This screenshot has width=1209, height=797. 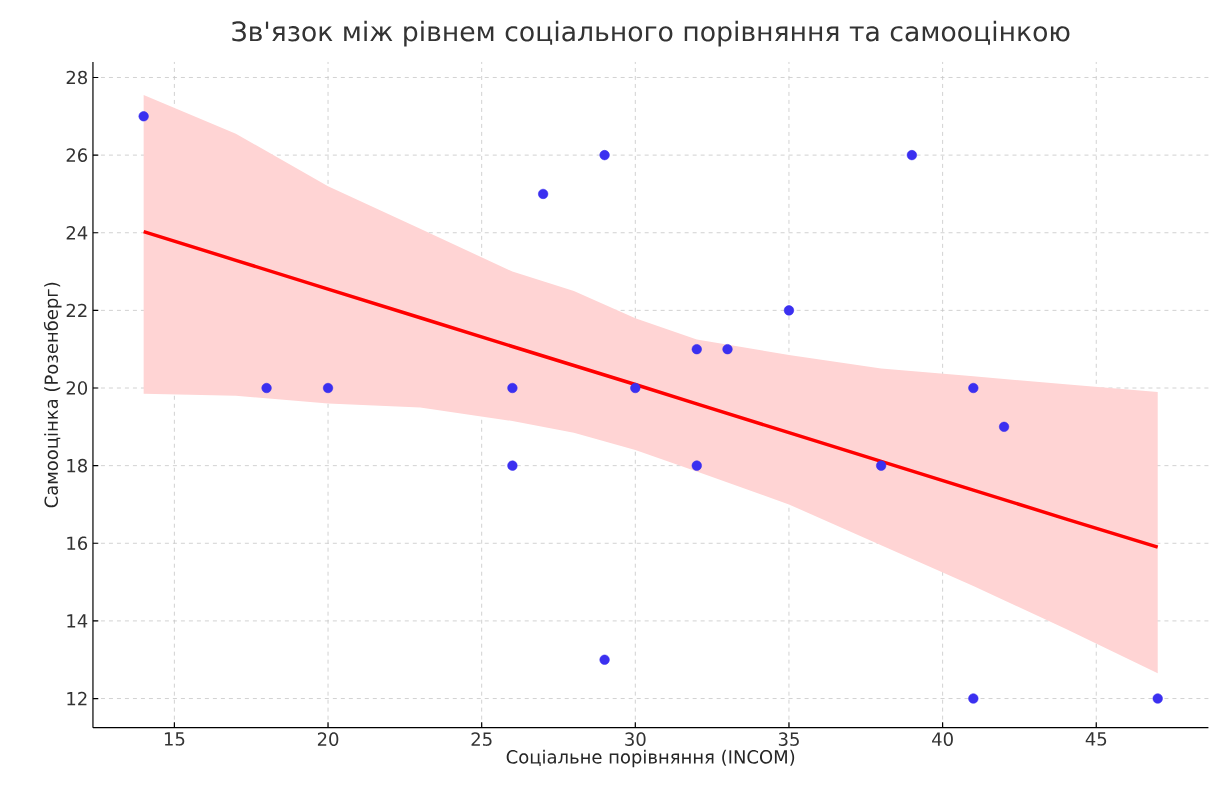 I want to click on y-tick-label: 12, so click(x=77, y=699).